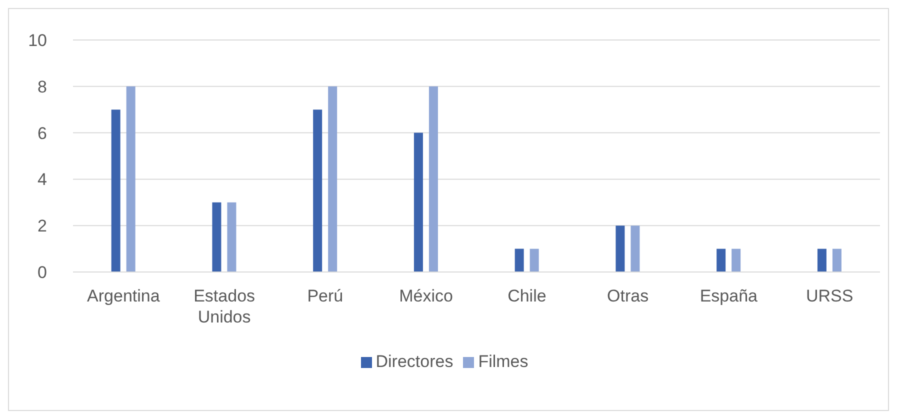 The image size is (897, 419). I want to click on x-tick-label: Perú, so click(325, 296).